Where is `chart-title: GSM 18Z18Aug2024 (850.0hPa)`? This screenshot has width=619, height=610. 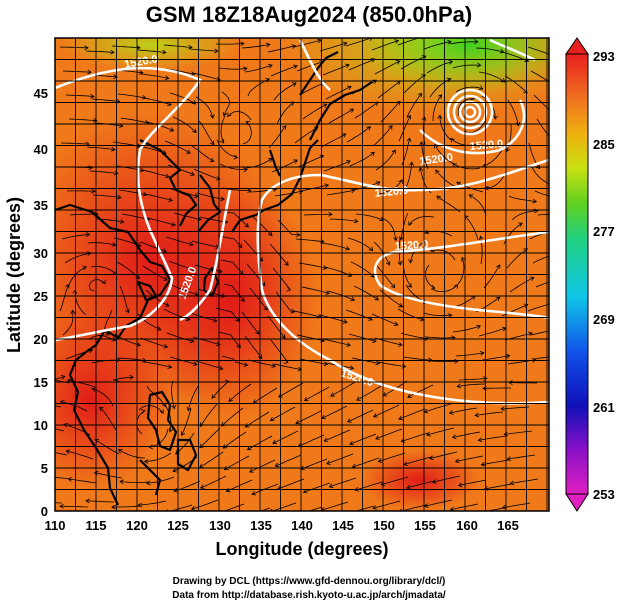
chart-title: GSM 18Z18Aug2024 (850.0hPa) is located at coordinates (309, 14).